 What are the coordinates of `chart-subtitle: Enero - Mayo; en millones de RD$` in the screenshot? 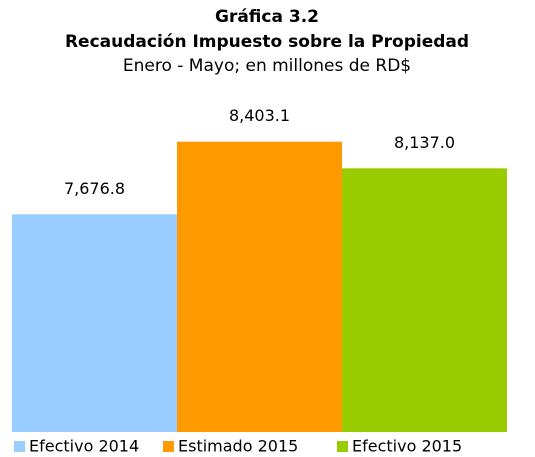 It's located at (267, 66).